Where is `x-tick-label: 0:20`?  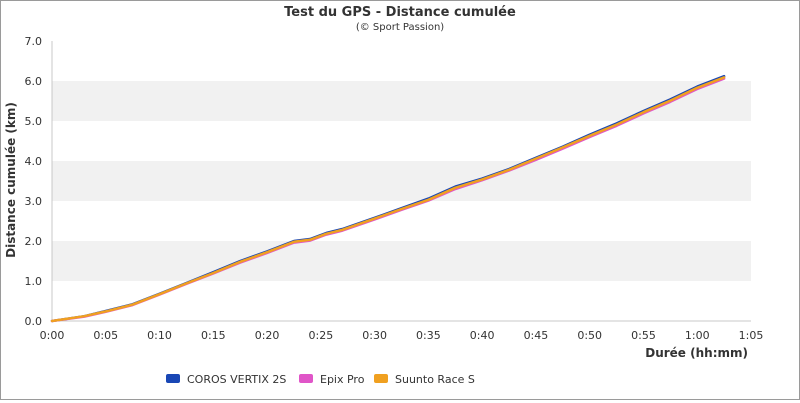
x-tick-label: 0:20 is located at coordinates (267, 335).